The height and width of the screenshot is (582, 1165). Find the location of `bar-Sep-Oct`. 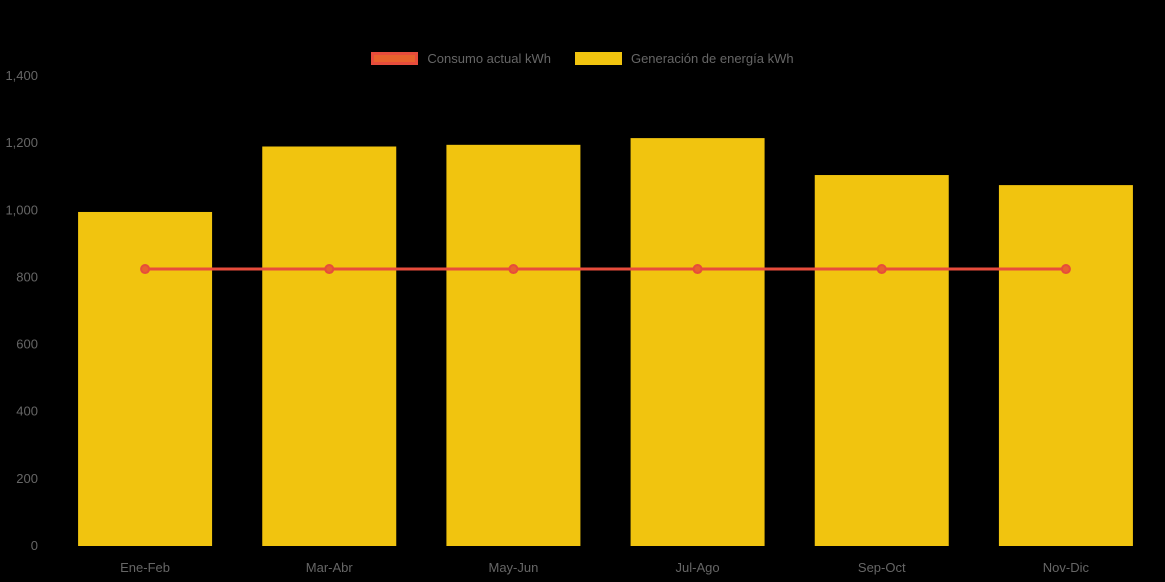

bar-Sep-Oct is located at coordinates (881, 361).